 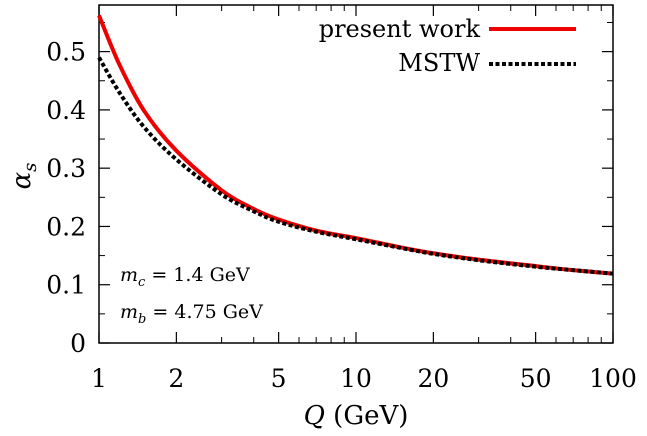 I want to click on x-tick-label: 5, so click(x=279, y=378).